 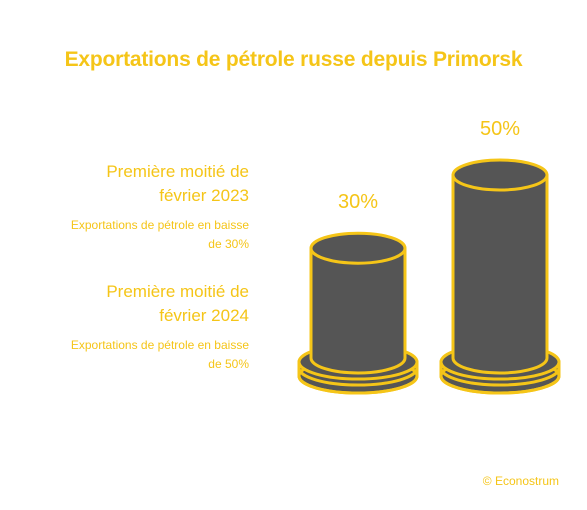 I want to click on bar-cylinder-0: 30%, so click(x=358, y=293).